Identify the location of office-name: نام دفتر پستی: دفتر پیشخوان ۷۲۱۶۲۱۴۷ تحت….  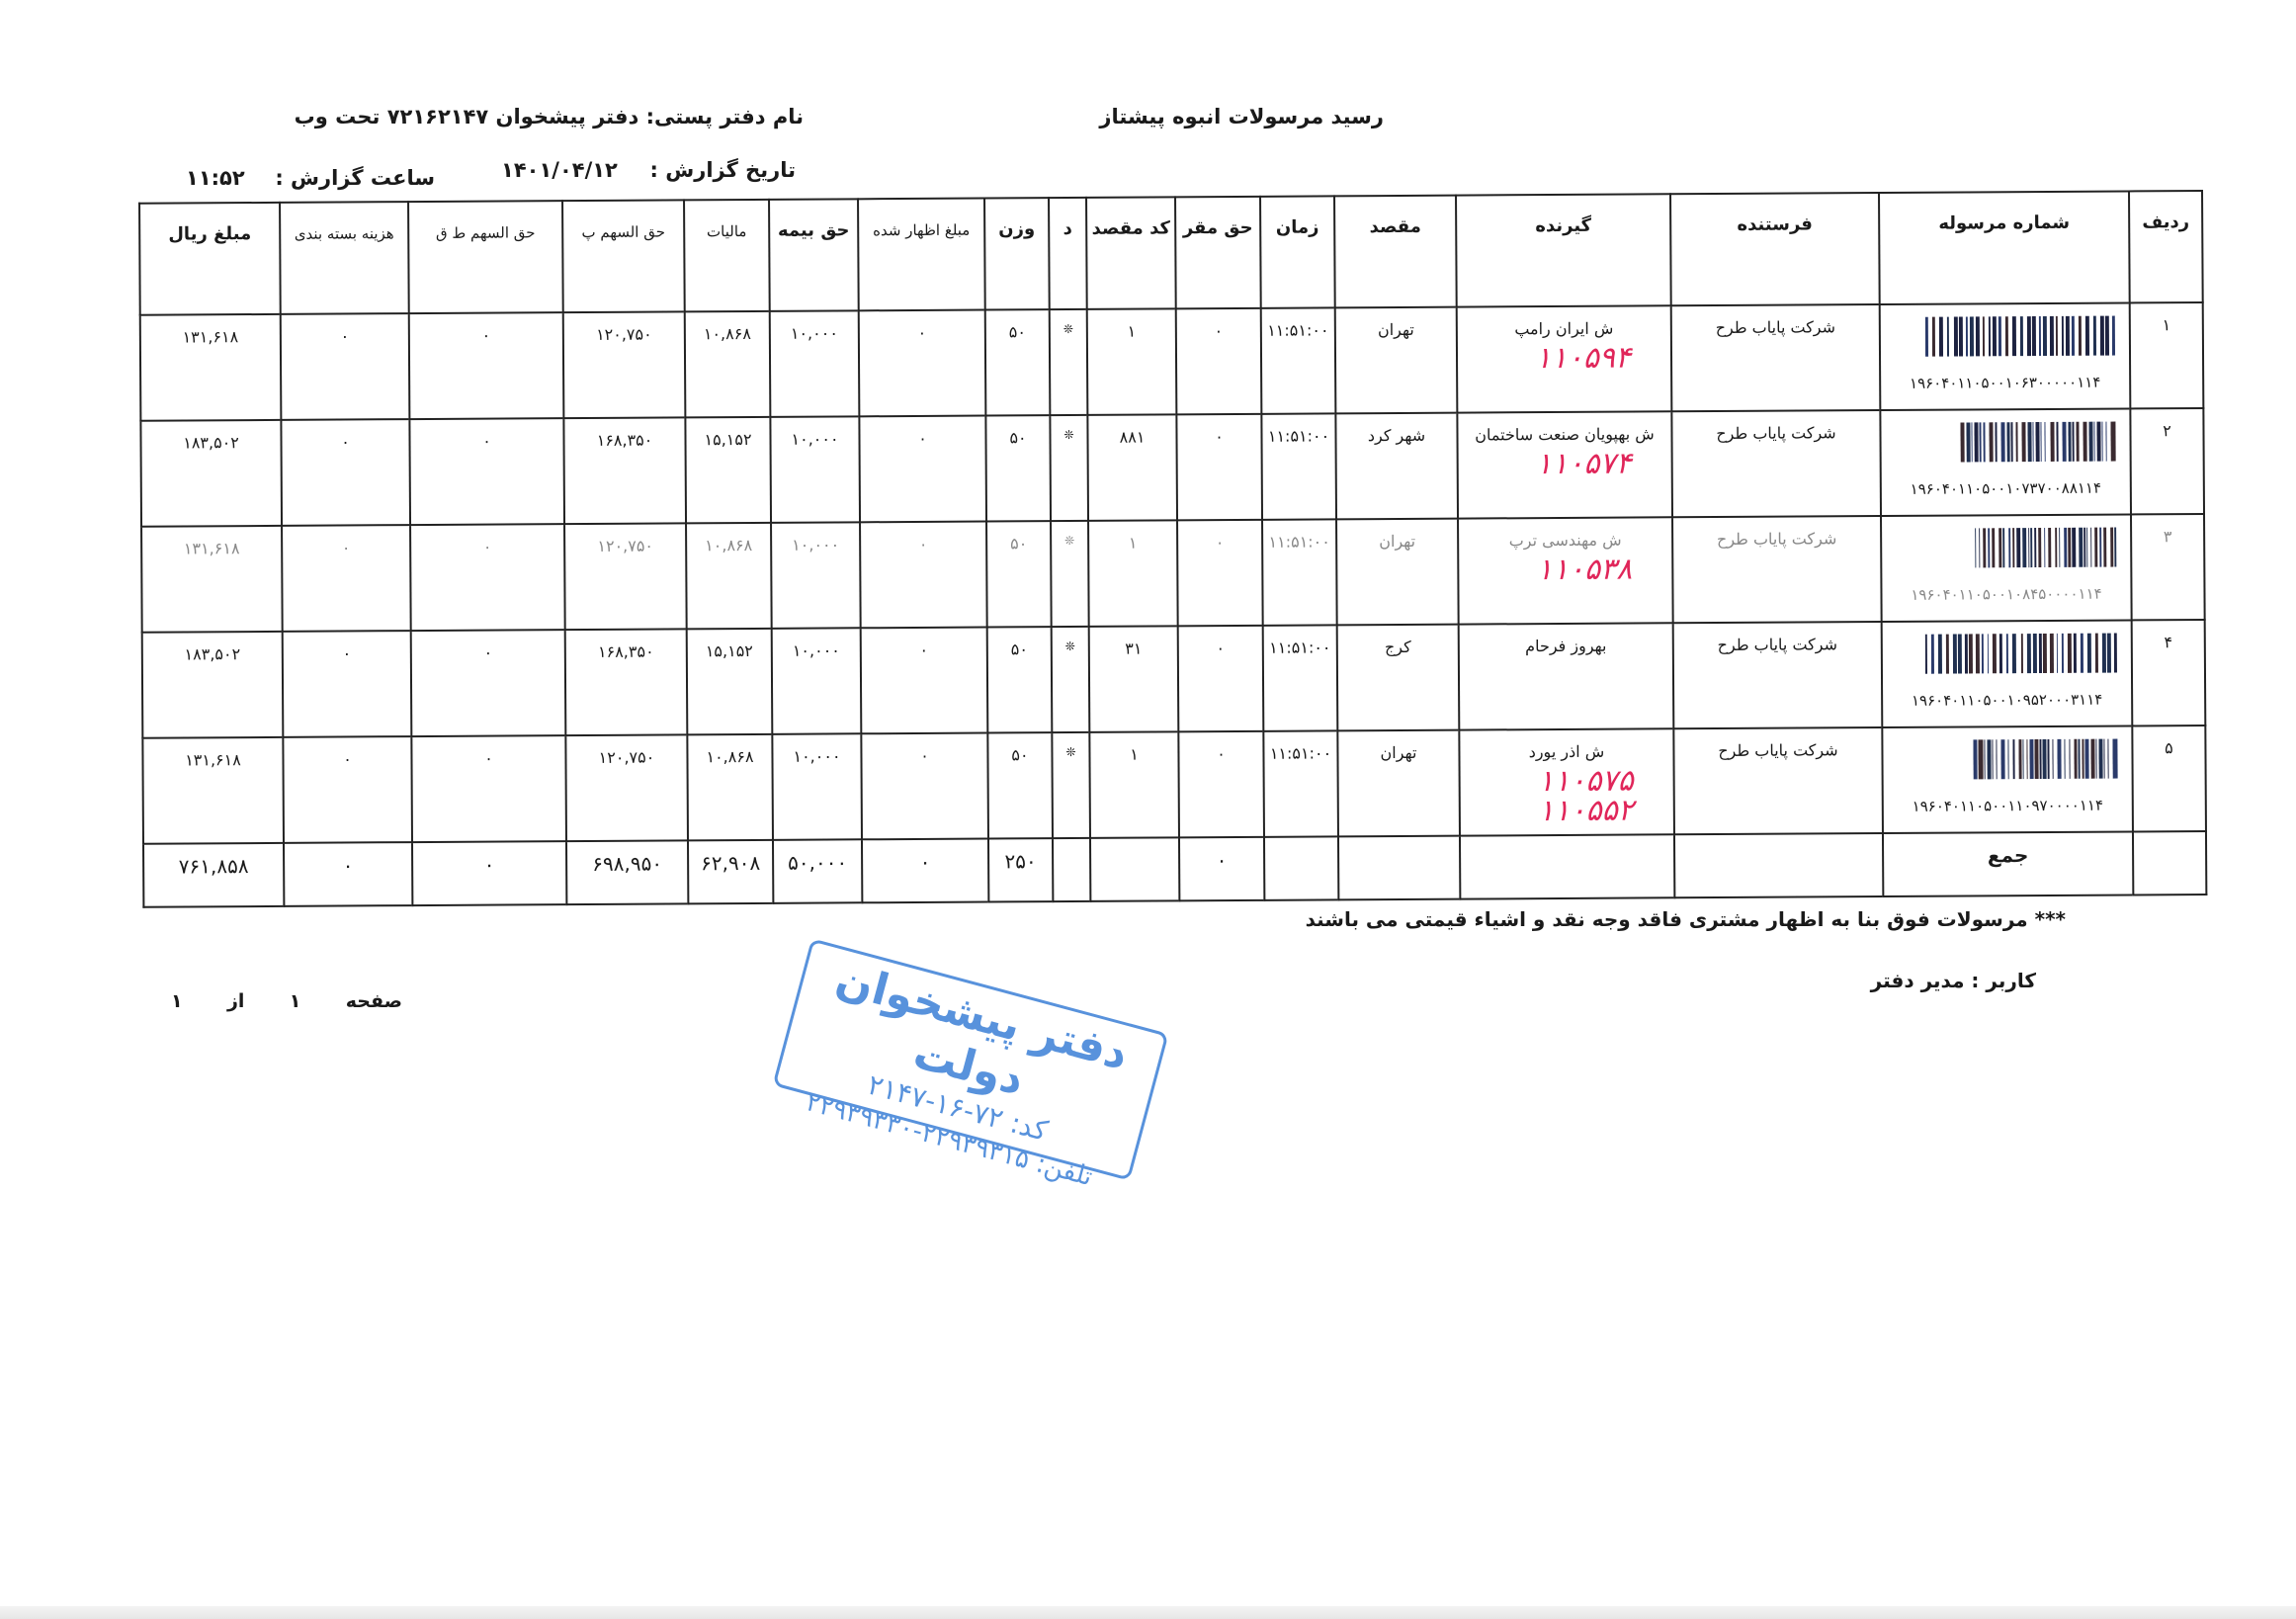
(549, 117).